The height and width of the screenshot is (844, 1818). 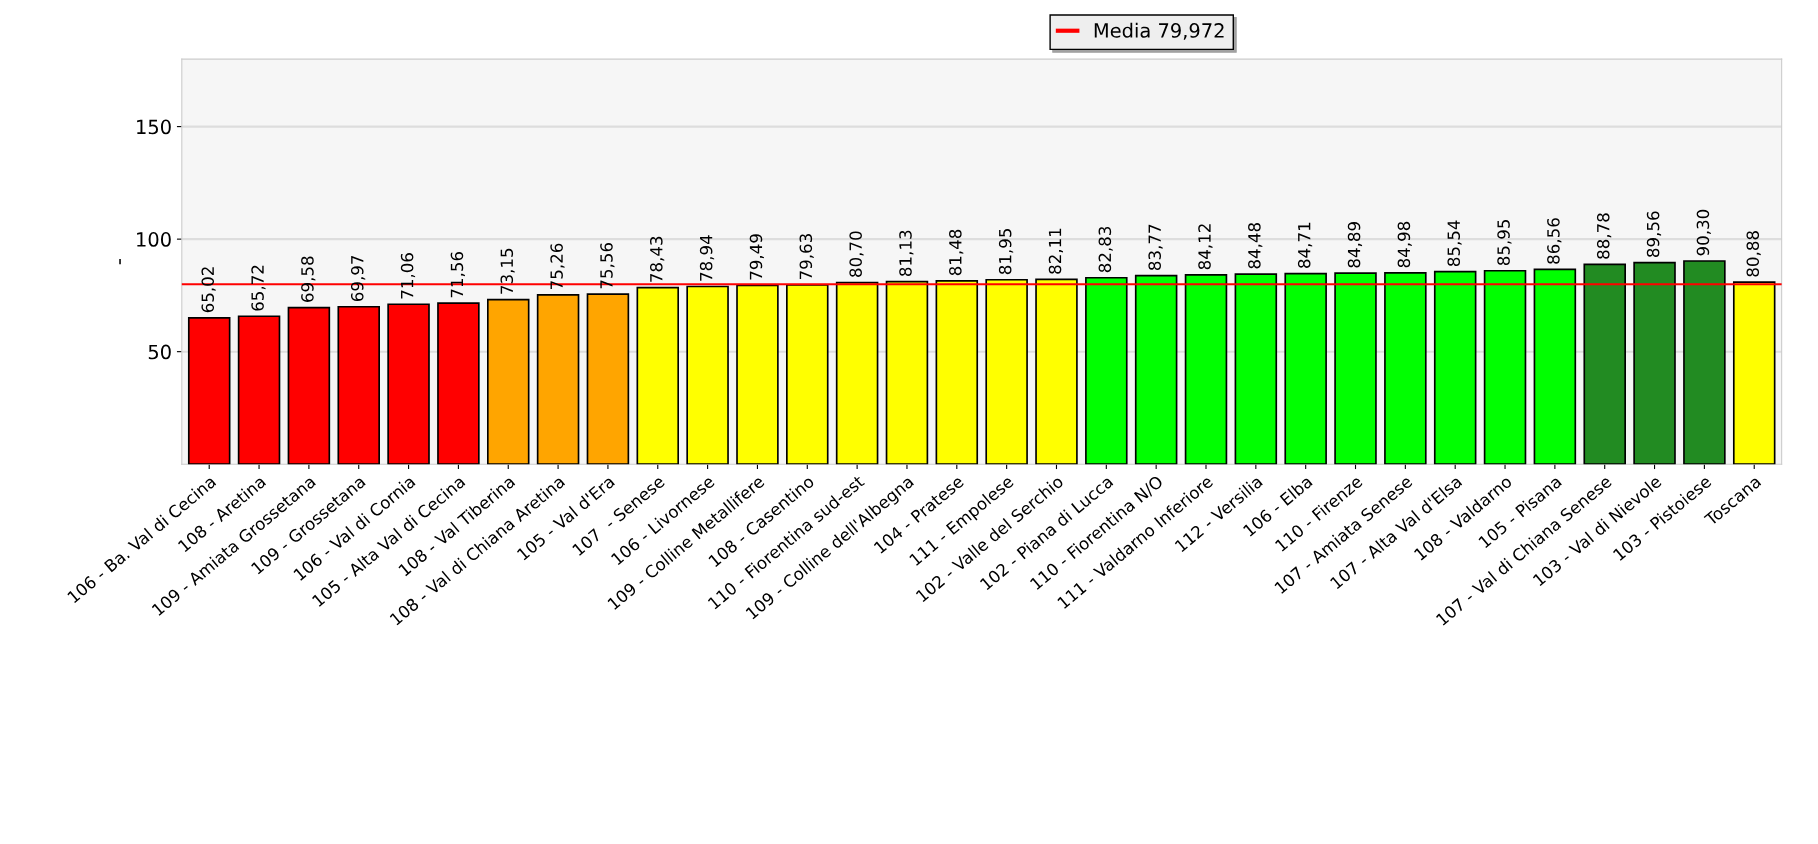 What do you see at coordinates (308, 279) in the screenshot?
I see `data-label: 69,58` at bounding box center [308, 279].